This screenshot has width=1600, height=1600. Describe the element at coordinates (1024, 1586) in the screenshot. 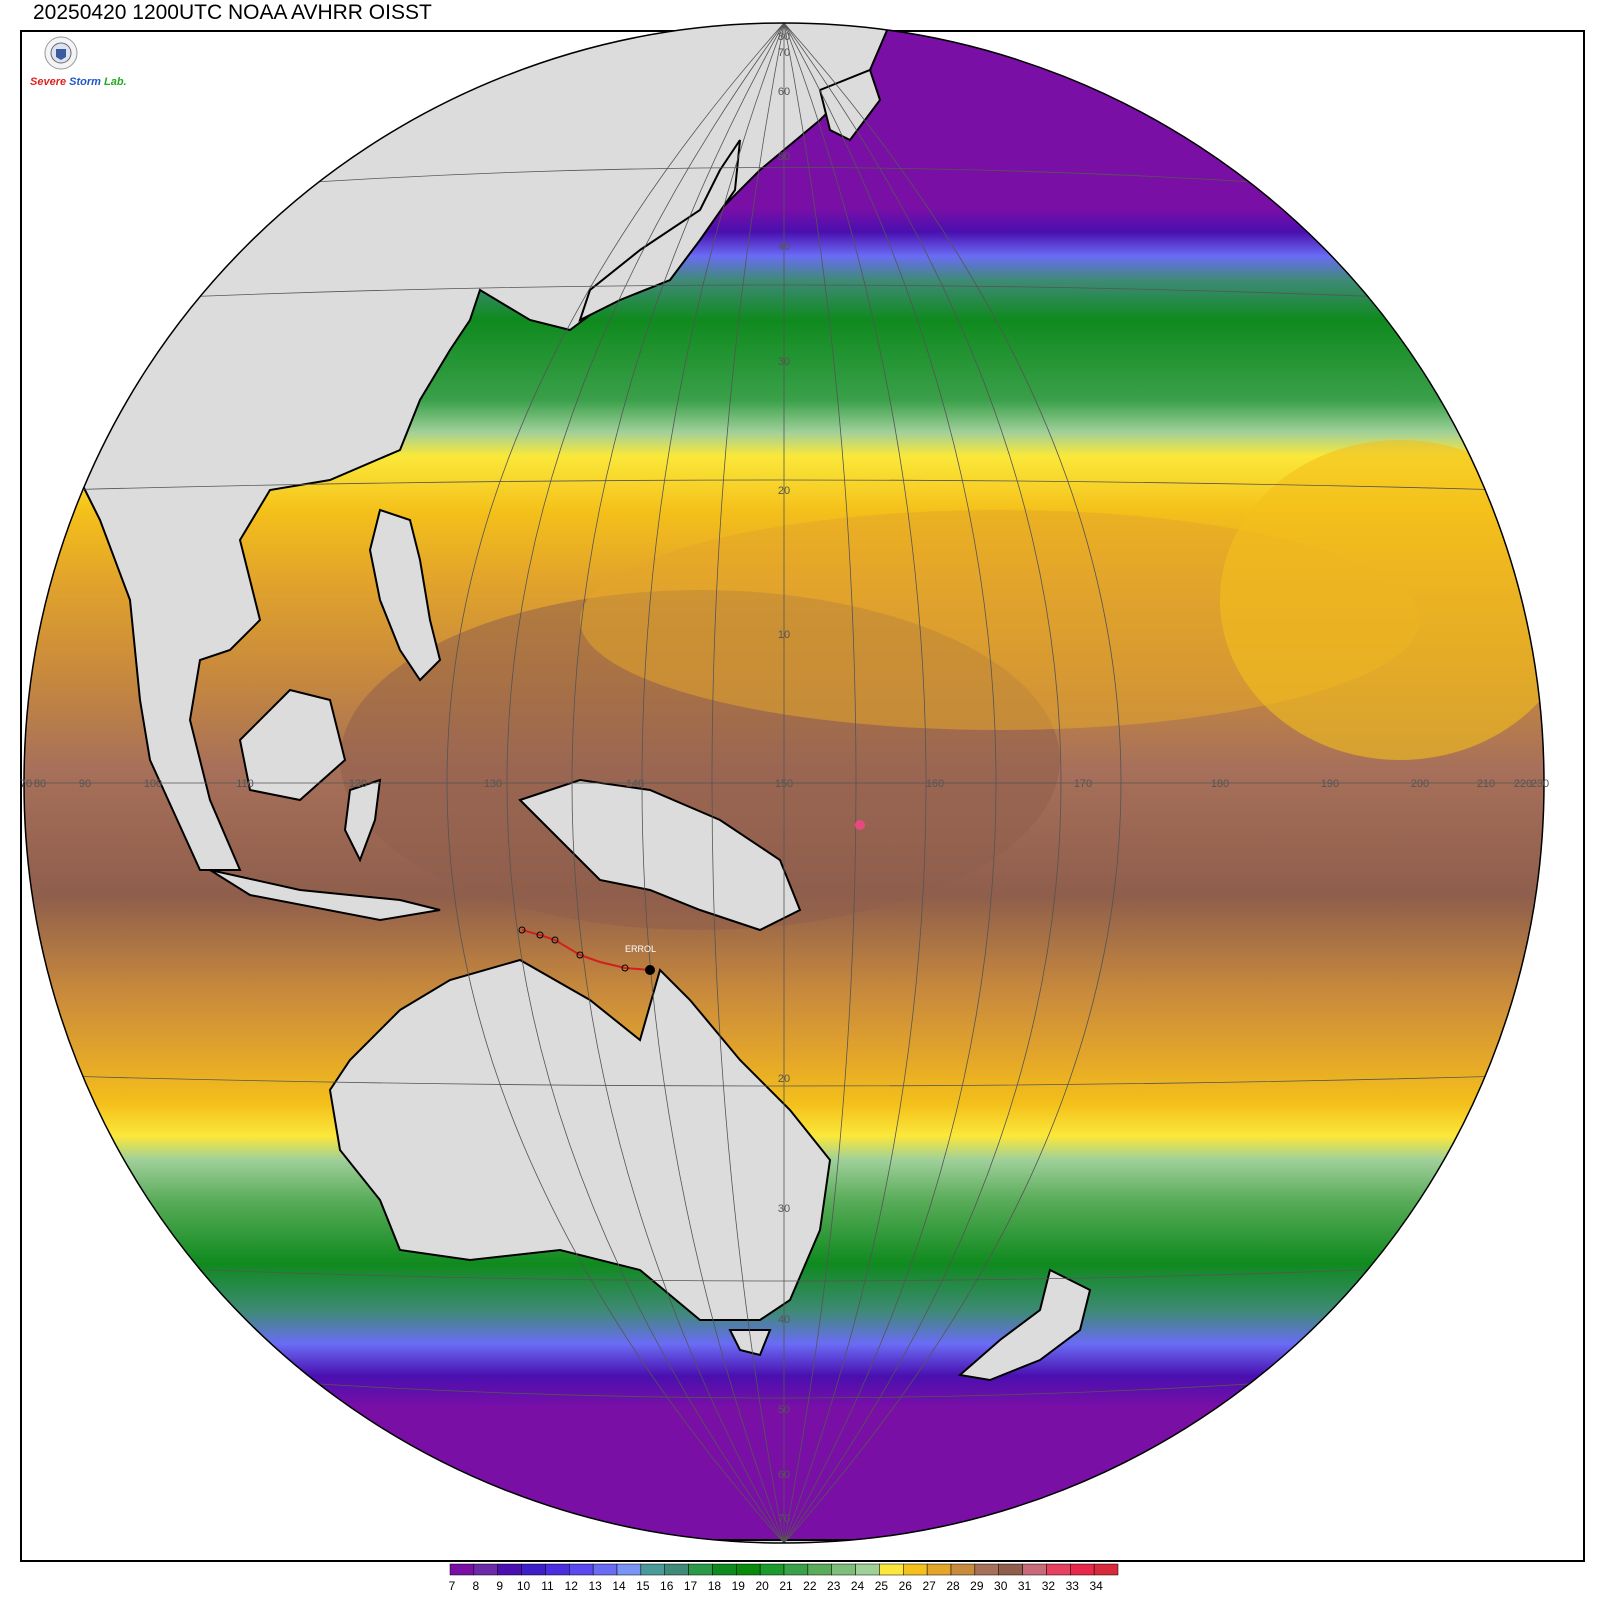

I see `colorbar-label: 31` at that location.